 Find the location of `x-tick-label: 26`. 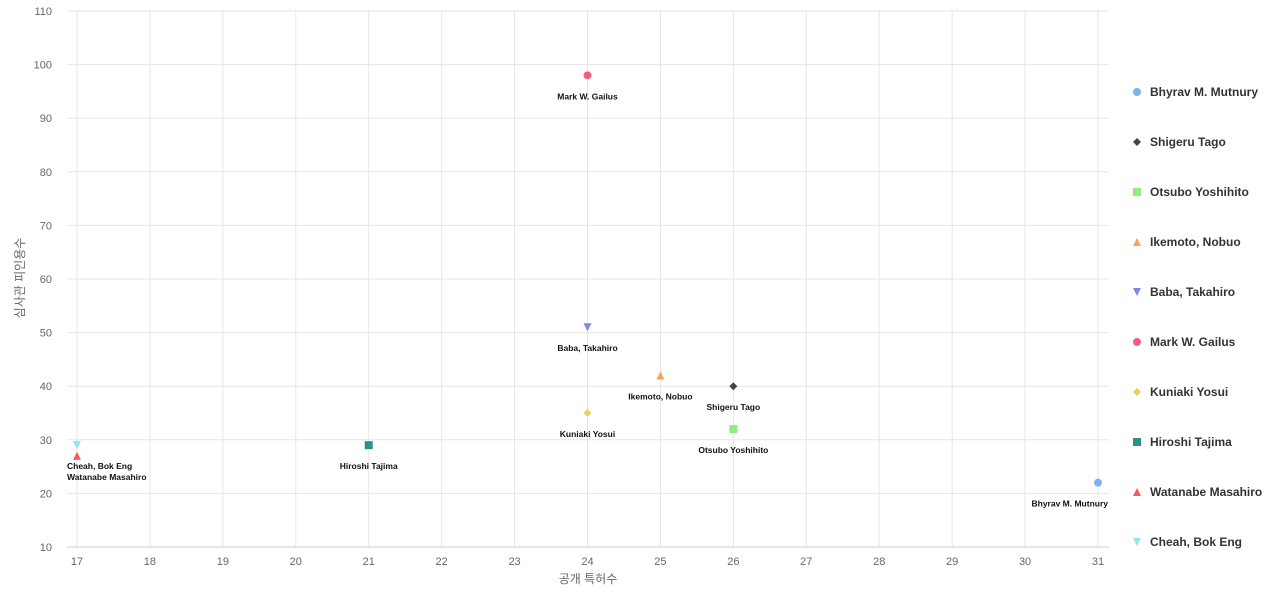

x-tick-label: 26 is located at coordinates (733, 562).